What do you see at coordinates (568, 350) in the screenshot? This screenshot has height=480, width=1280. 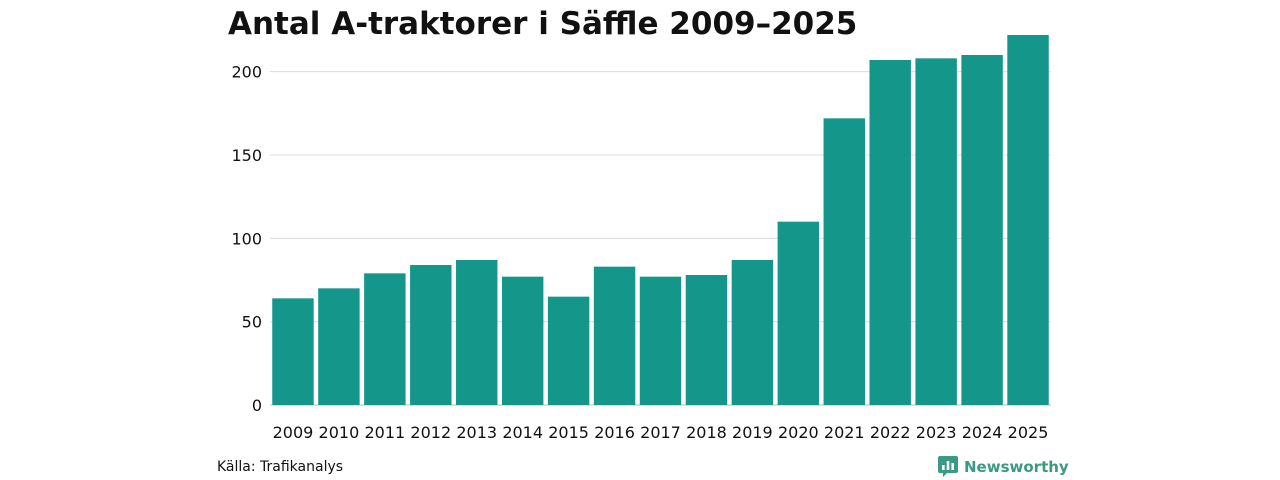 I see `bar-2015` at bounding box center [568, 350].